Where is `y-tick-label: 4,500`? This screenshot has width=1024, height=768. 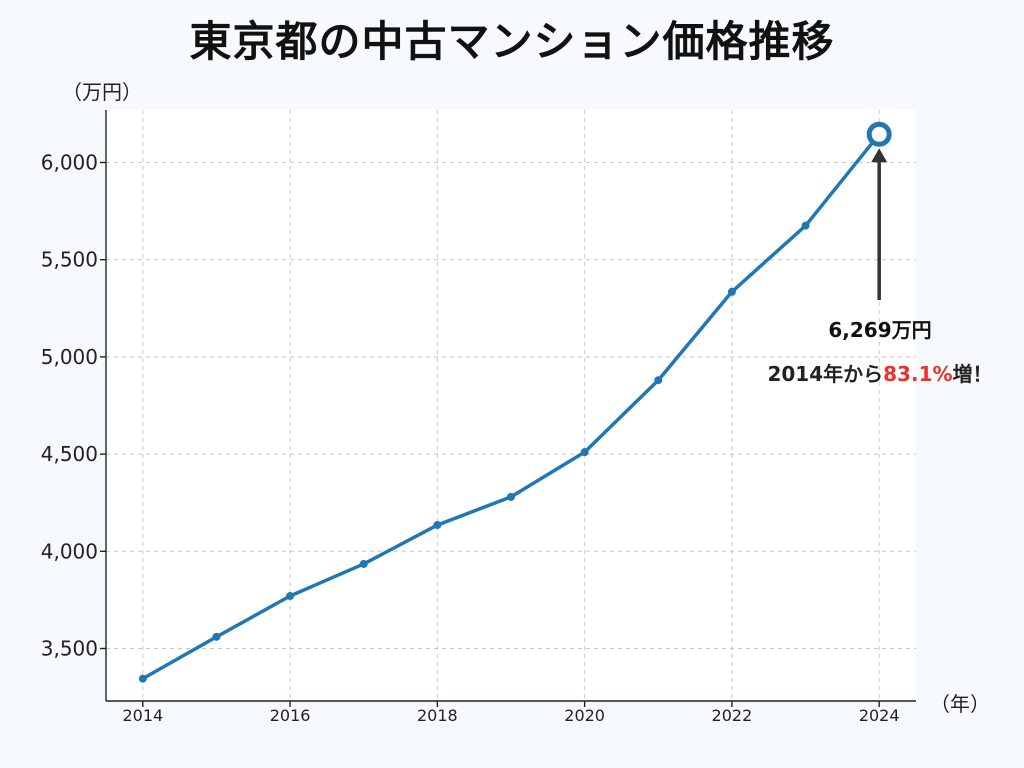 y-tick-label: 4,500 is located at coordinates (69, 454).